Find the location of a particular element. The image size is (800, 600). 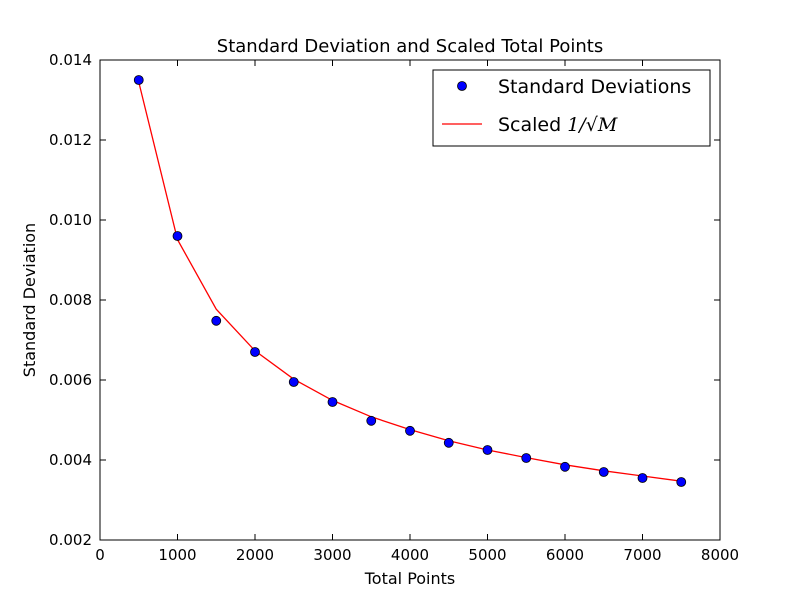

y-tick-label: 0.012 is located at coordinates (70, 140).